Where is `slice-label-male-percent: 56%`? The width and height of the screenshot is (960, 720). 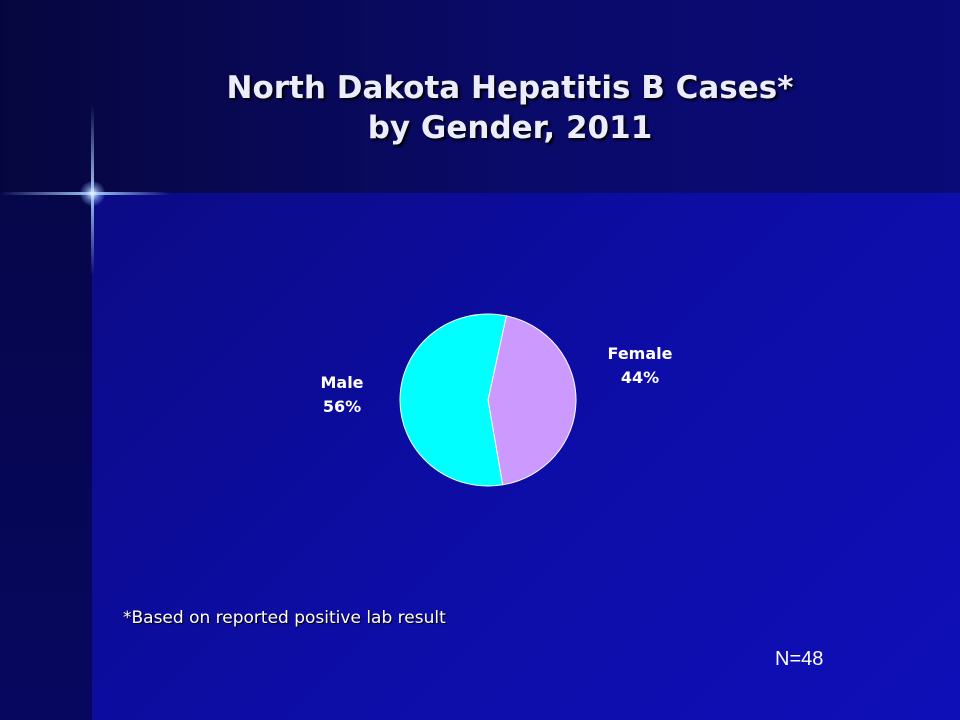 slice-label-male-percent: 56% is located at coordinates (342, 406).